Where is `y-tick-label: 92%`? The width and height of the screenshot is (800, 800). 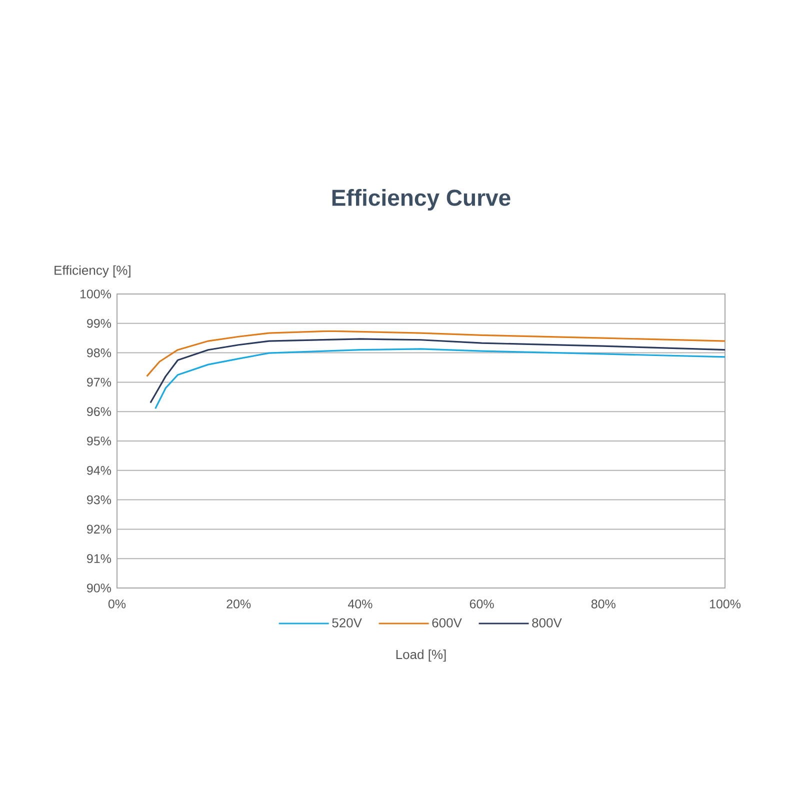 y-tick-label: 92% is located at coordinates (99, 529).